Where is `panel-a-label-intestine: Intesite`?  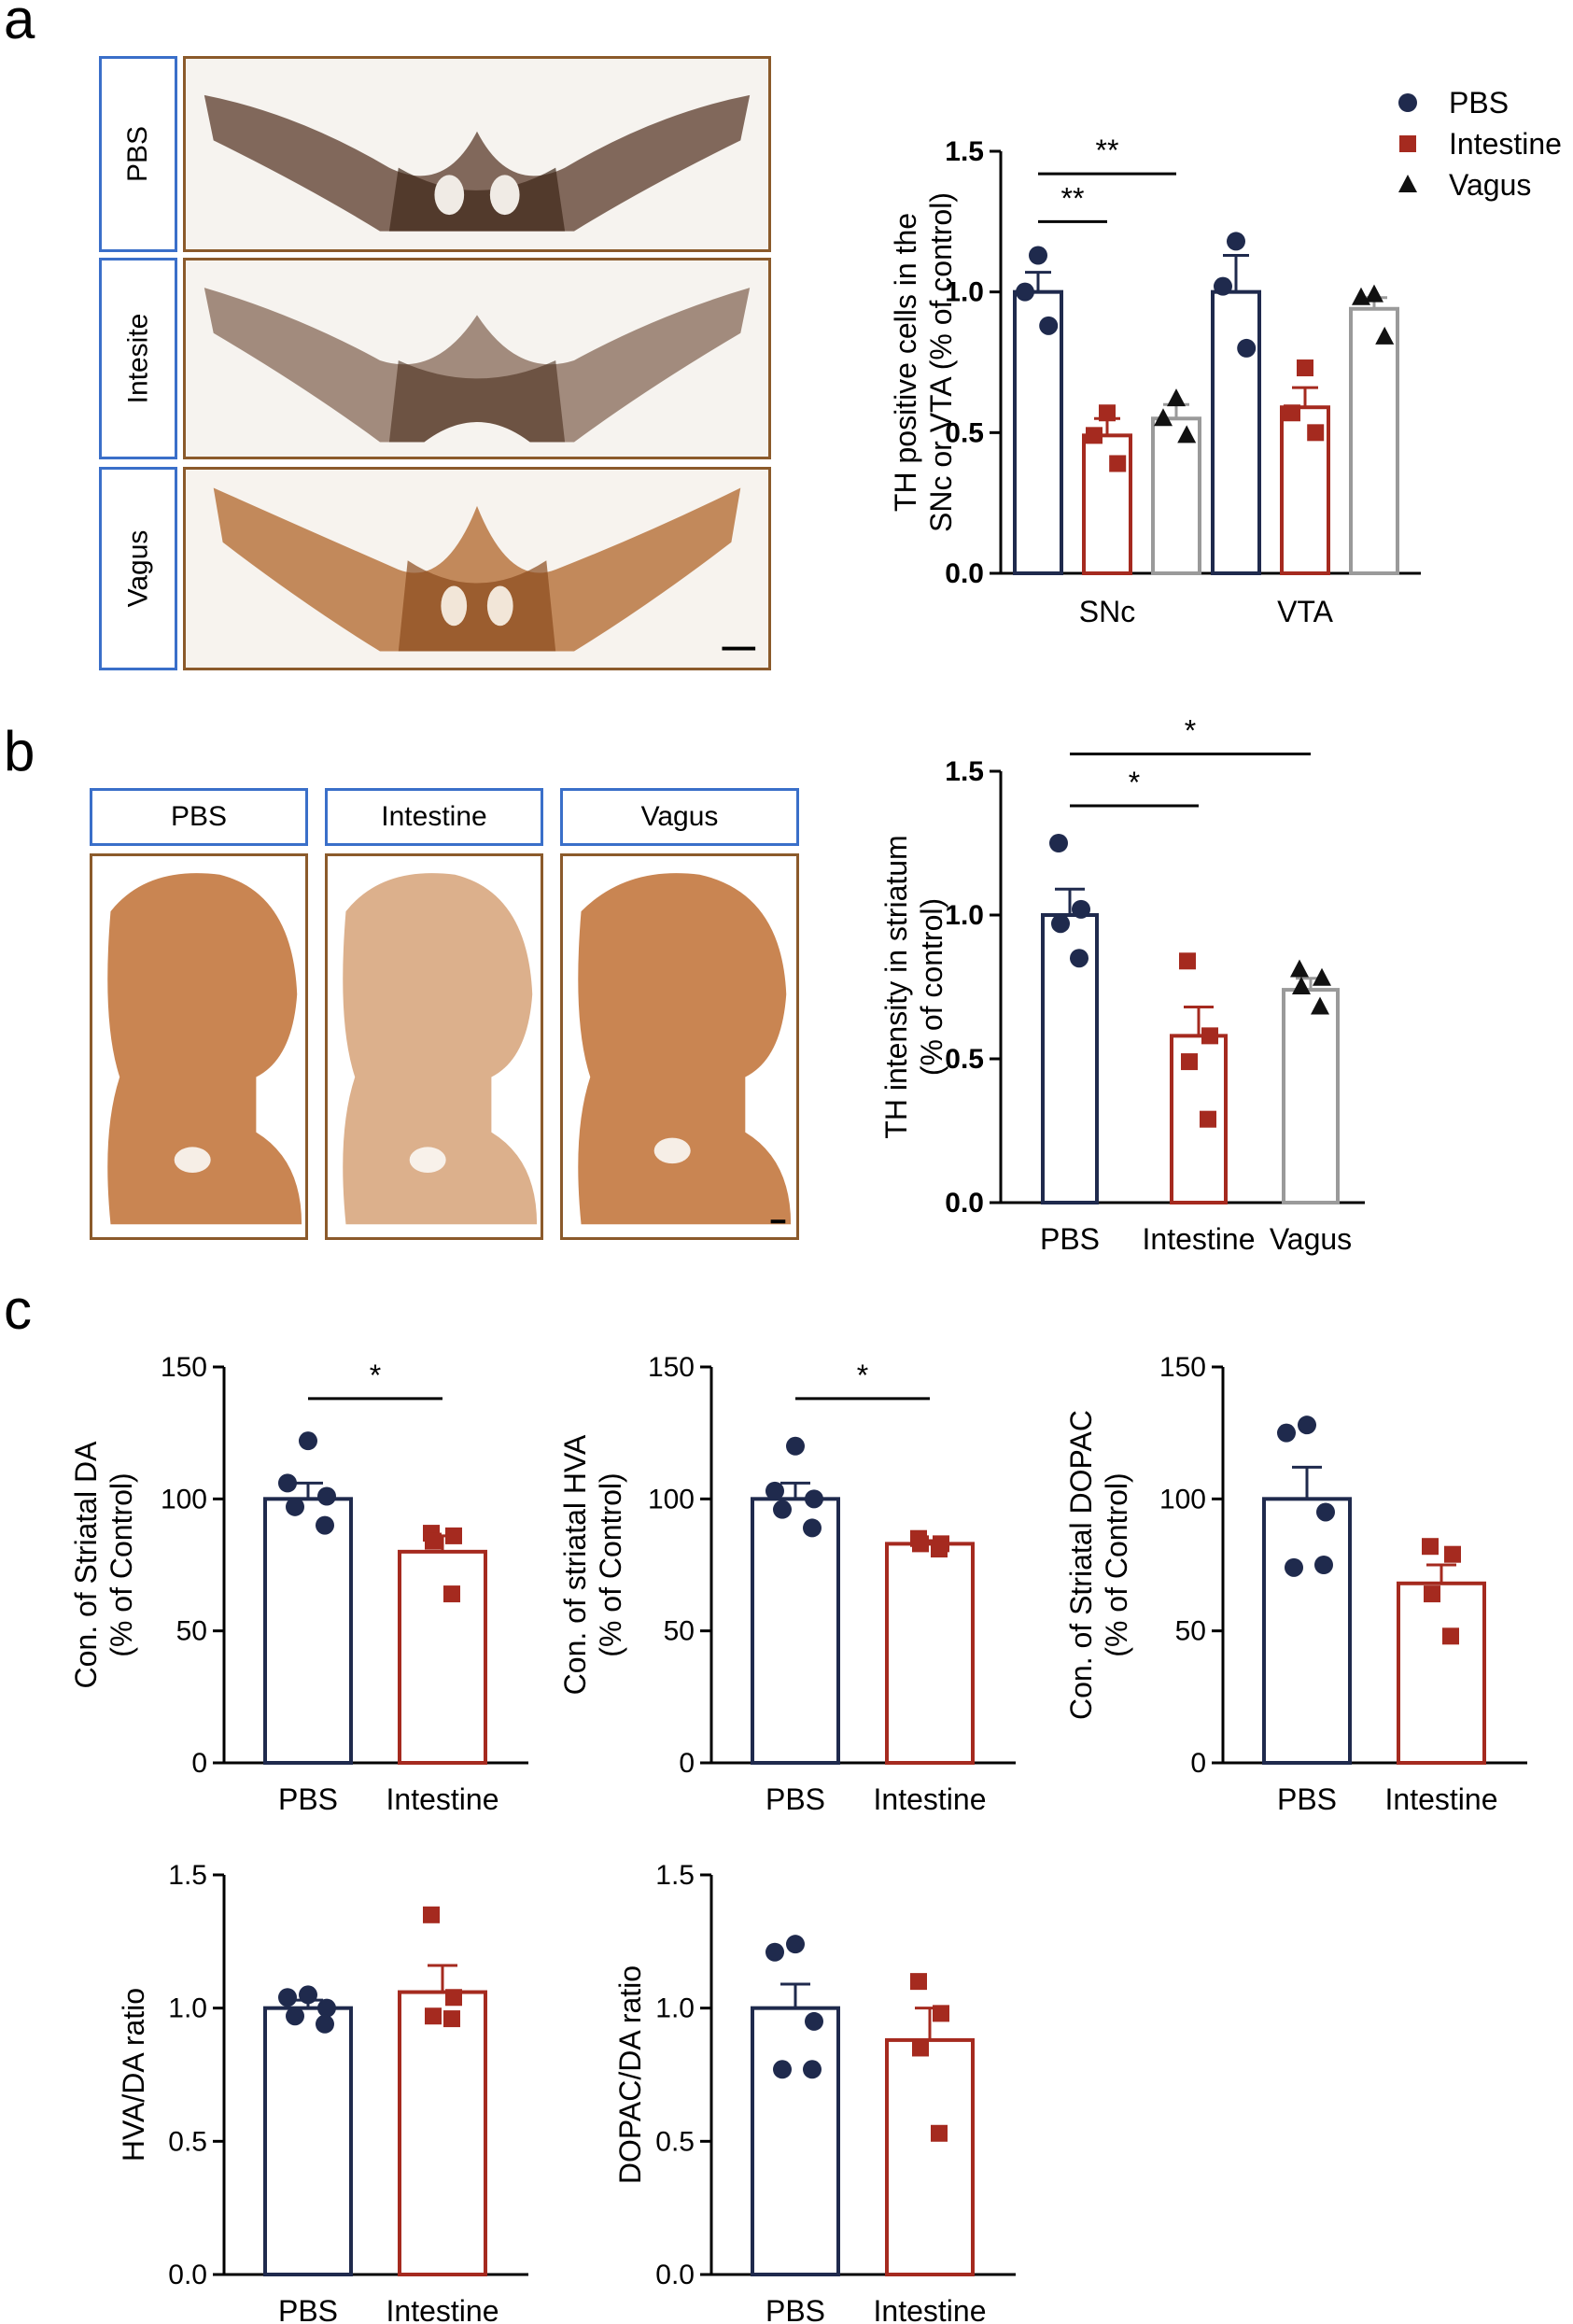 panel-a-label-intestine: Intesite is located at coordinates (138, 358).